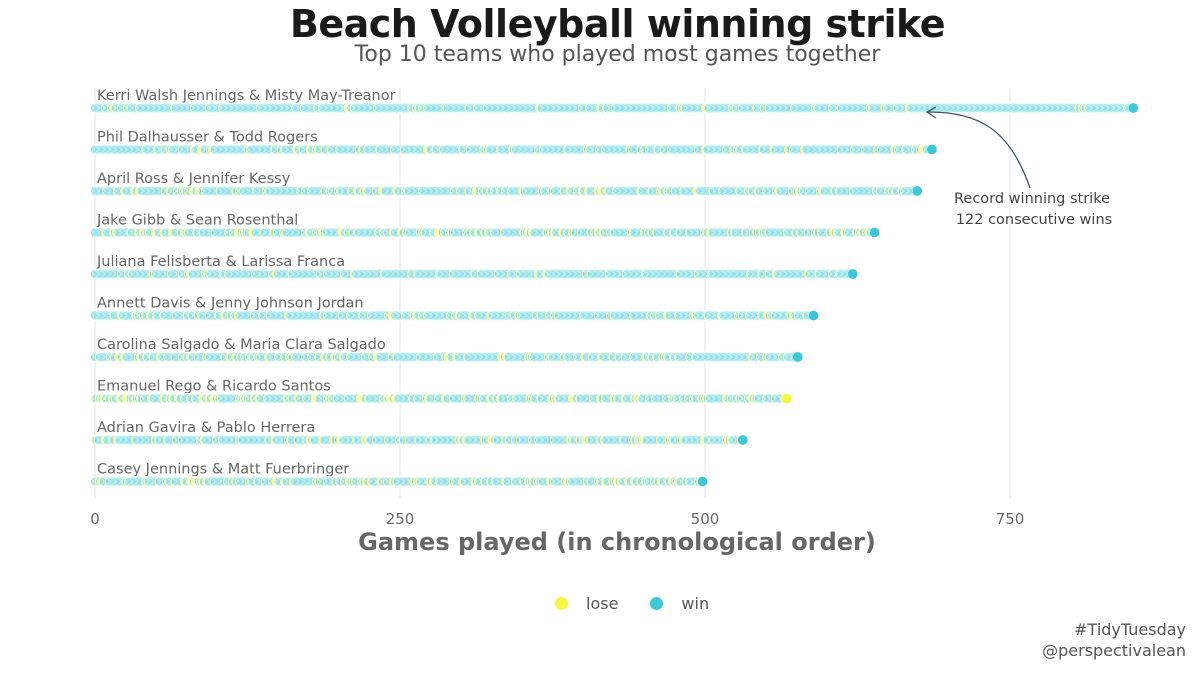 The height and width of the screenshot is (675, 1200). I want to click on team-7-game-576-win, so click(798, 357).